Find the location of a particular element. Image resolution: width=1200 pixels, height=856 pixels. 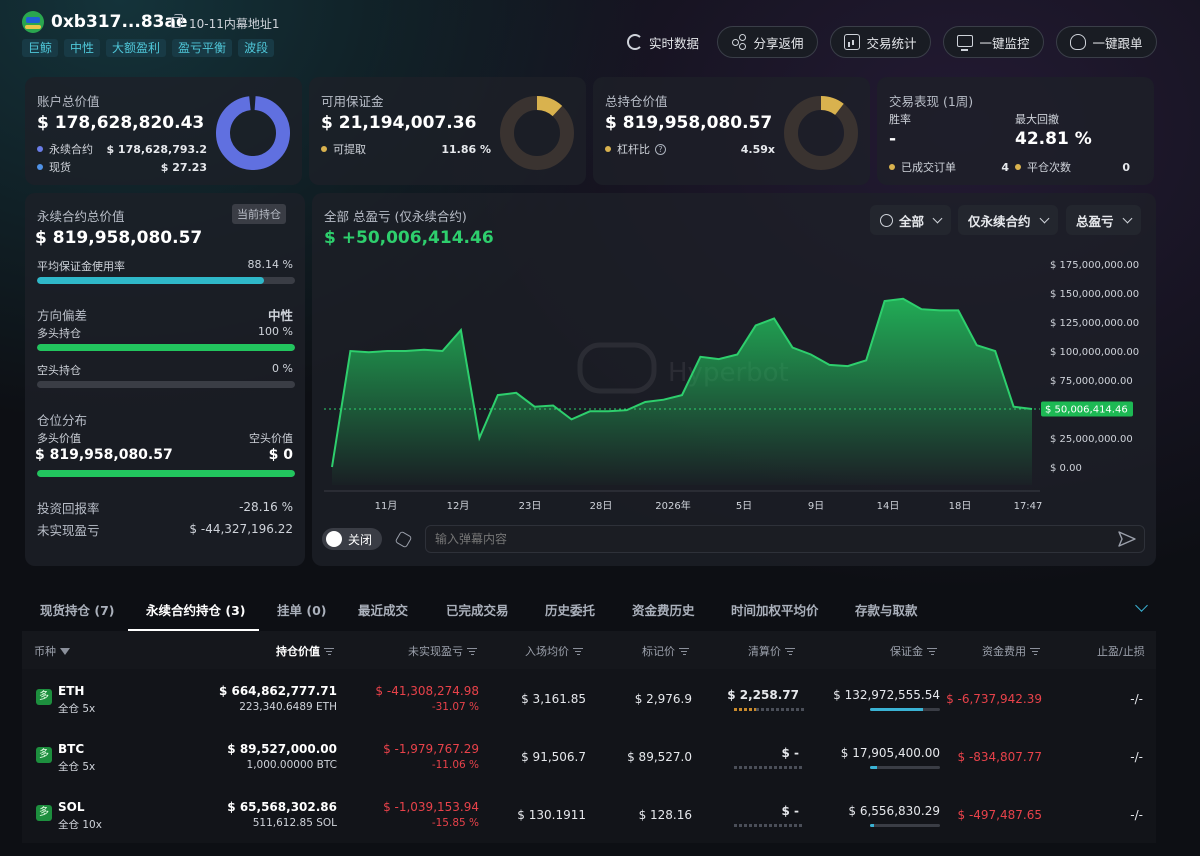

send-icon is located at coordinates (1127, 539).